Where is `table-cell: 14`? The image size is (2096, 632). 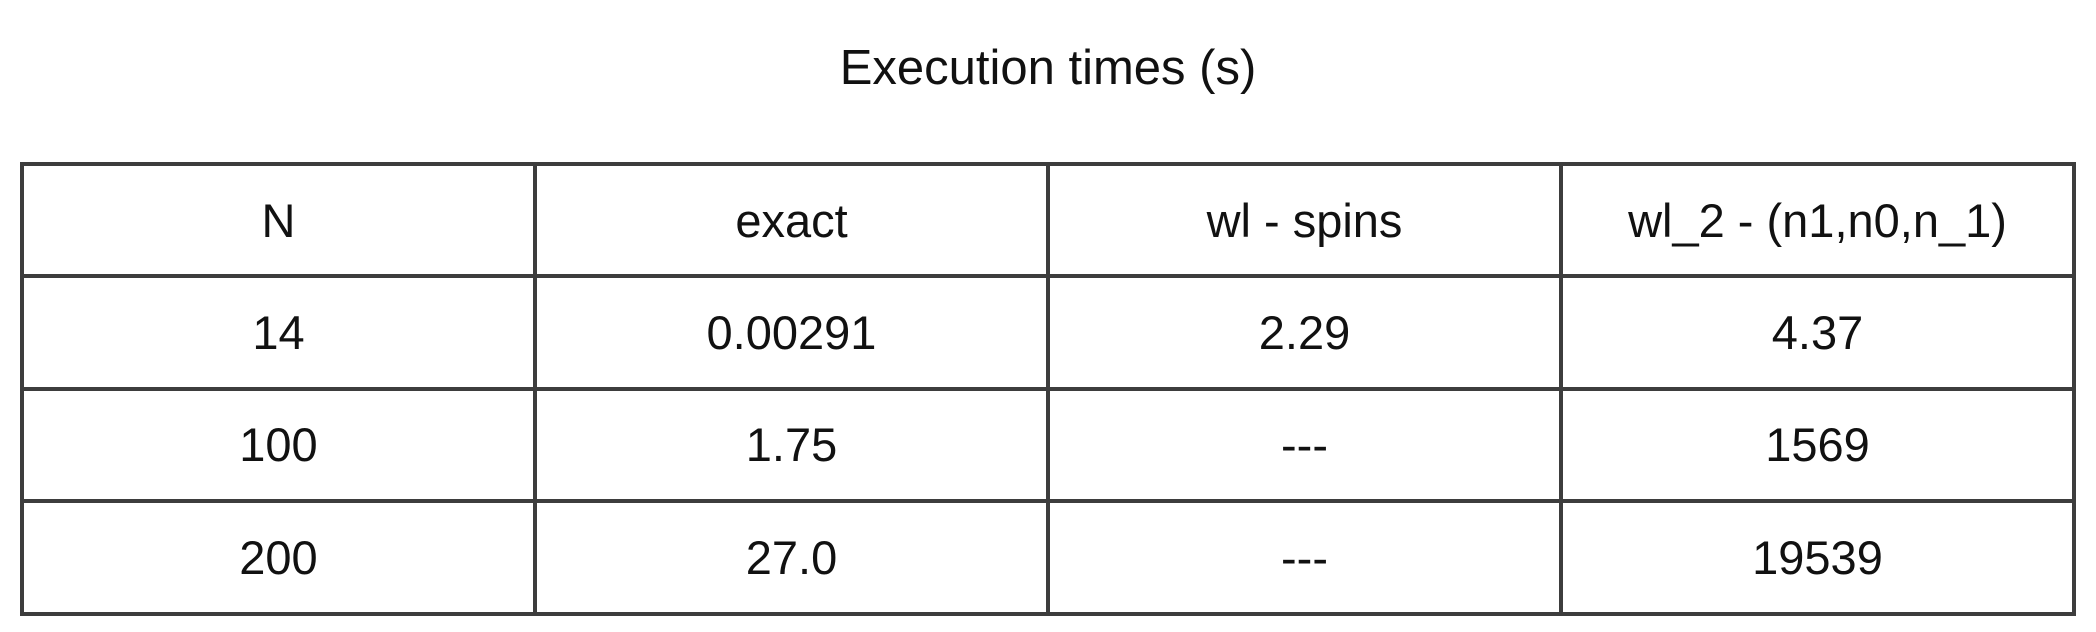
table-cell: 14 is located at coordinates (278, 332).